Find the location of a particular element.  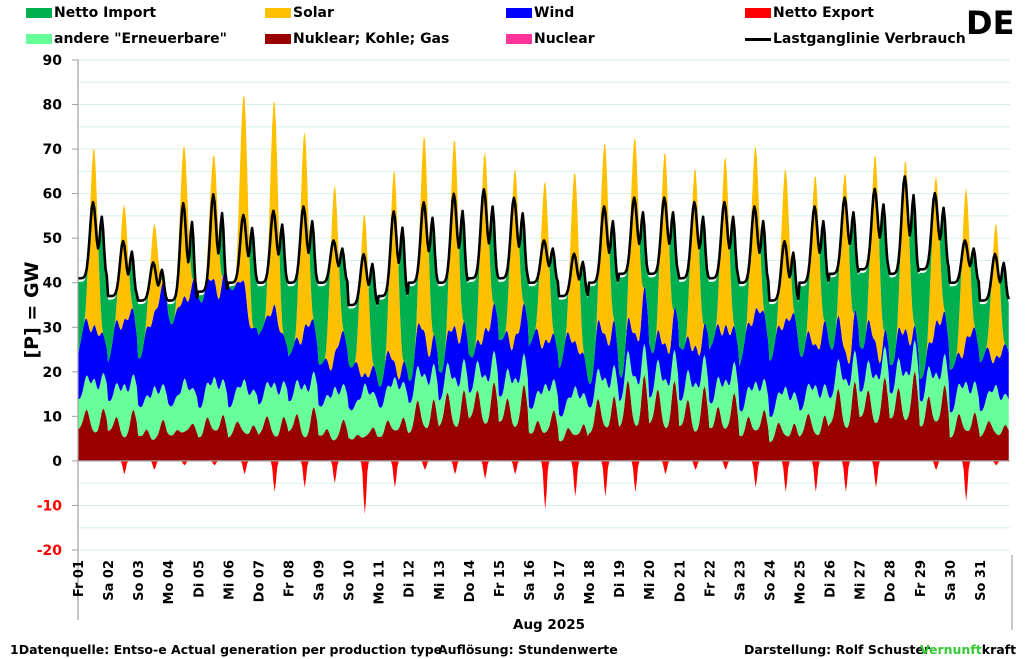

y-tick-label: -20 is located at coordinates (50, 551).